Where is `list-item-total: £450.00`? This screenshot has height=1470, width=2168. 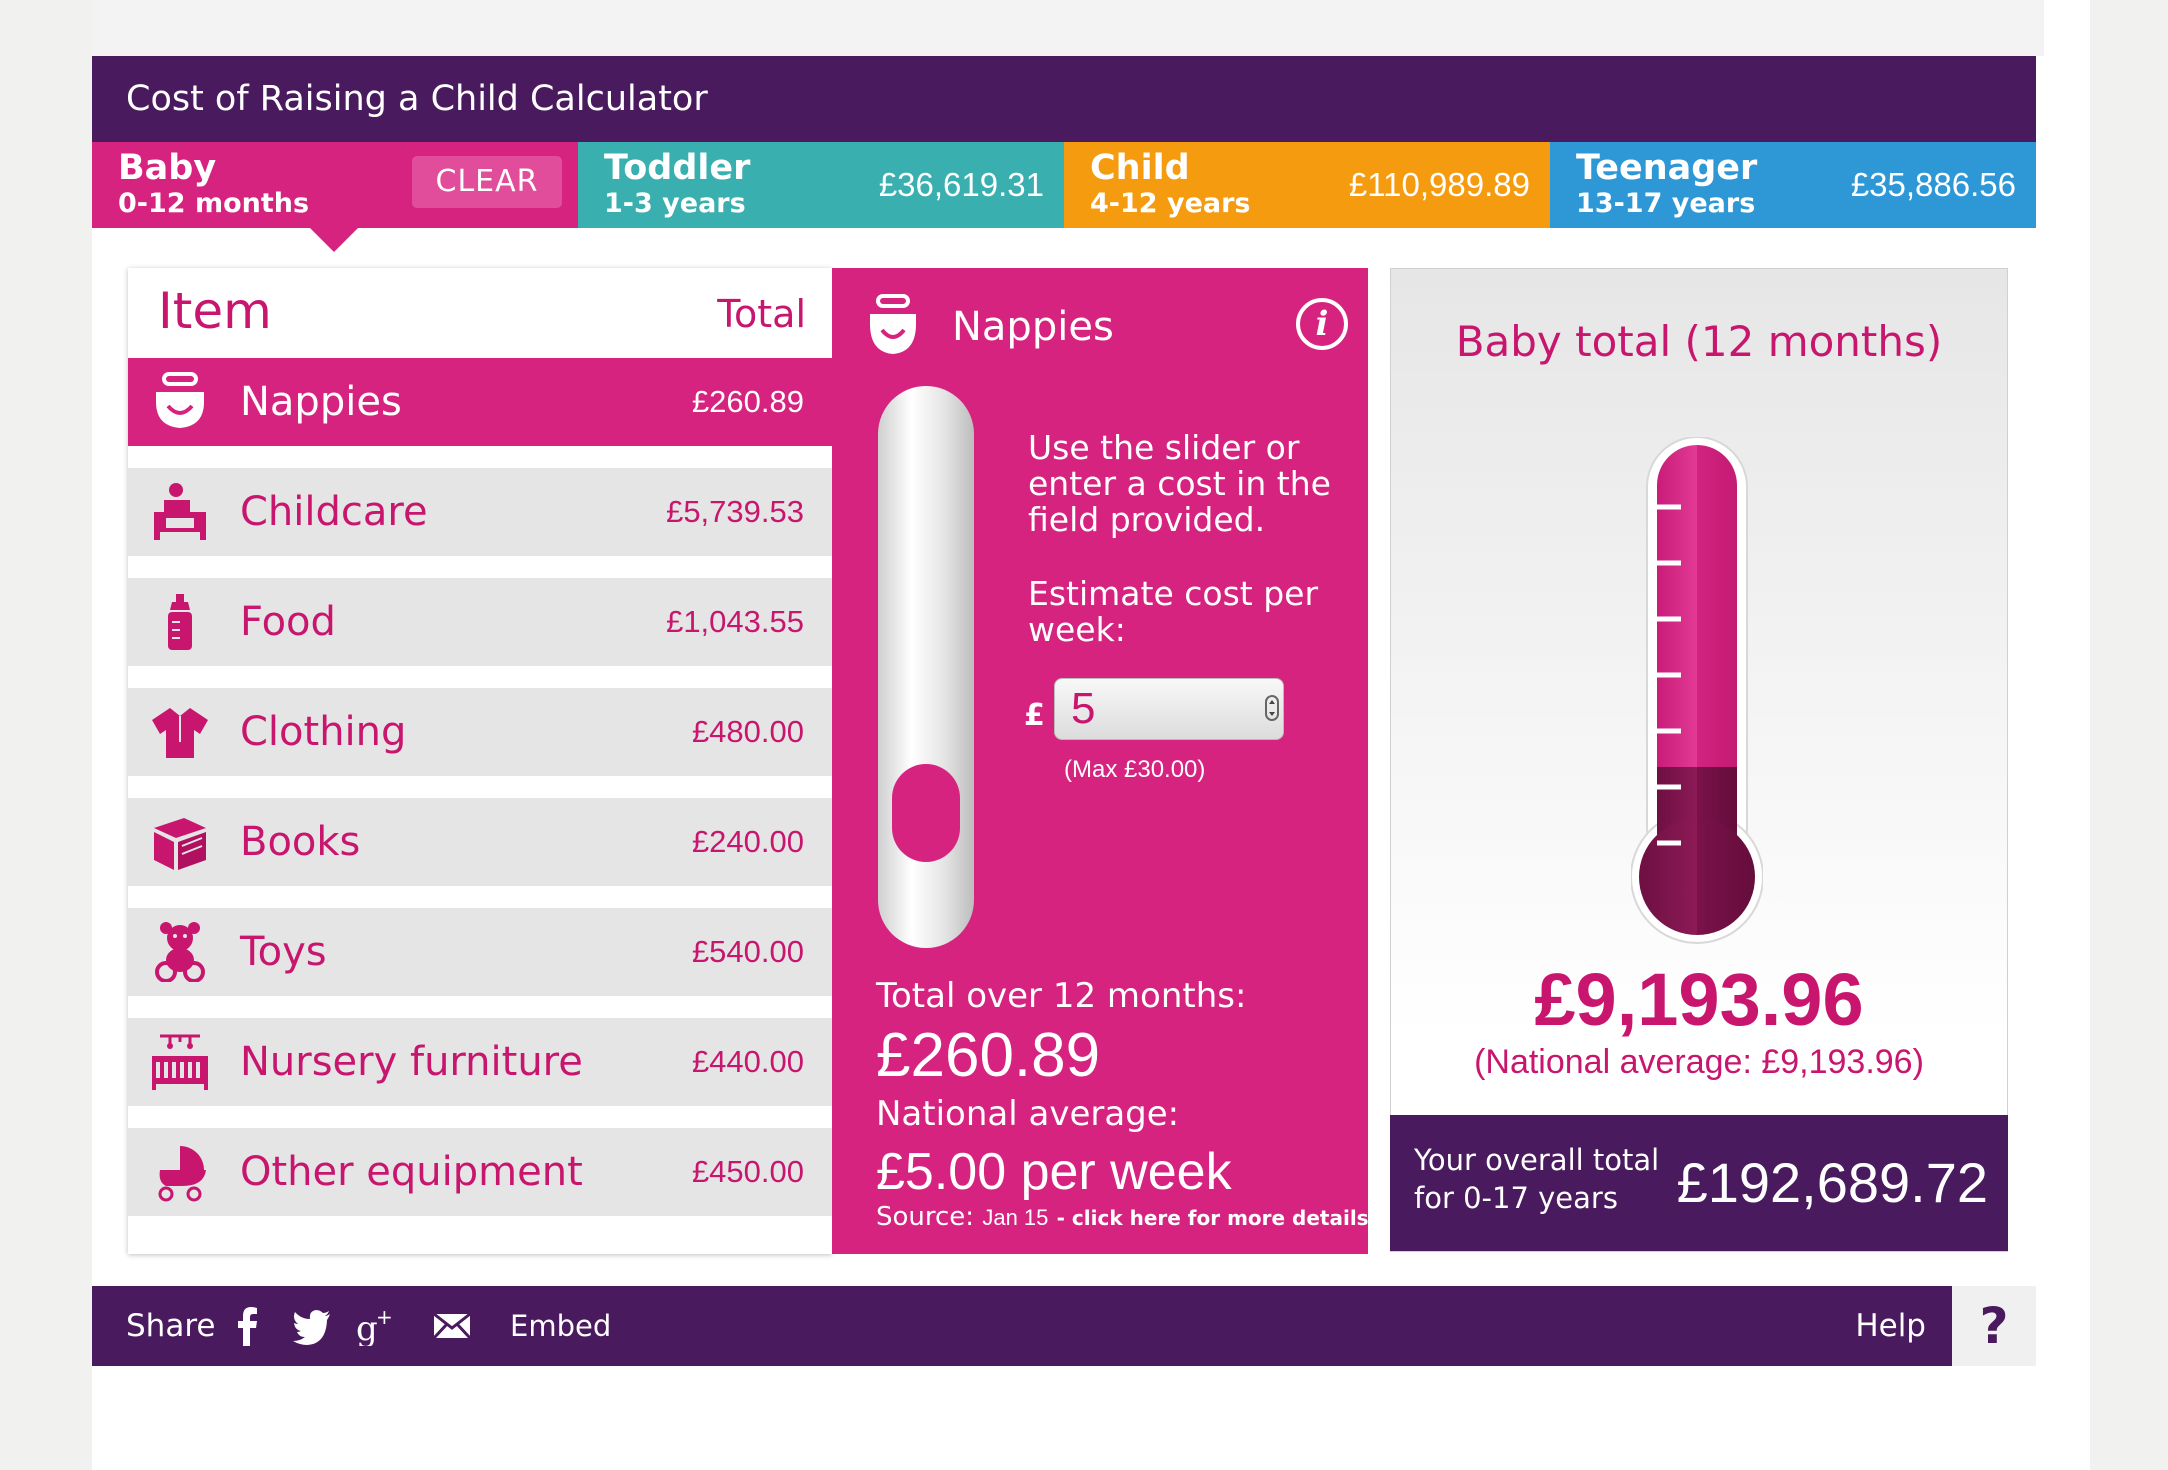 list-item-total: £450.00 is located at coordinates (747, 1171).